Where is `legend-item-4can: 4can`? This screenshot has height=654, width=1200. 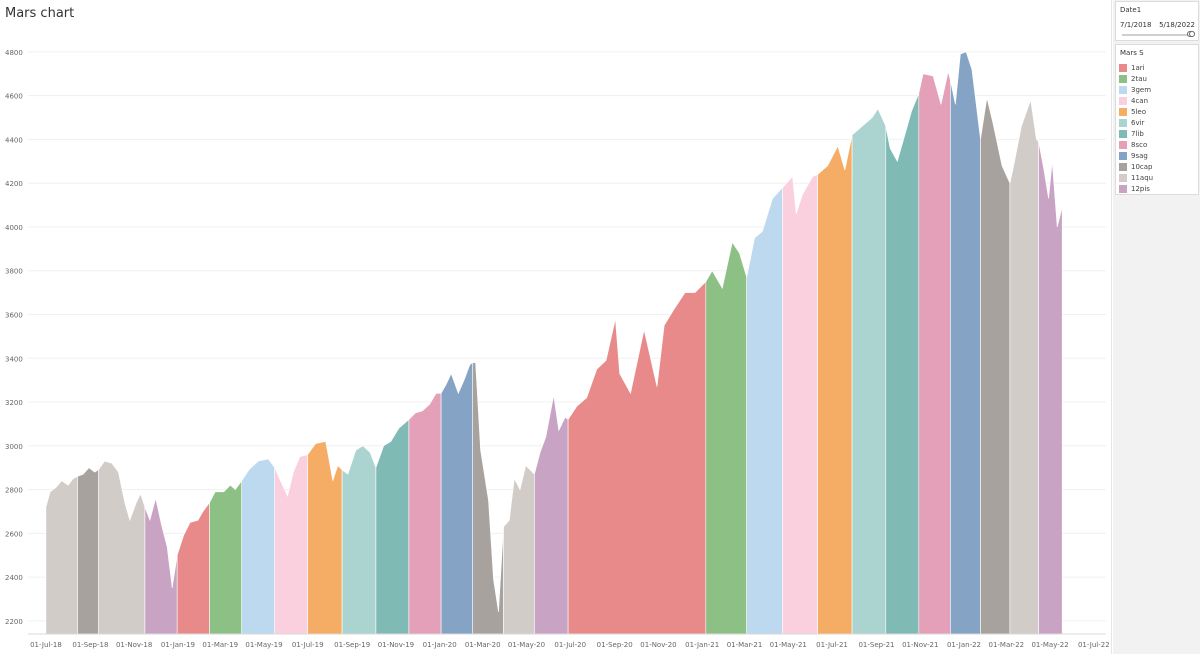 legend-item-4can: 4can is located at coordinates (1136, 100).